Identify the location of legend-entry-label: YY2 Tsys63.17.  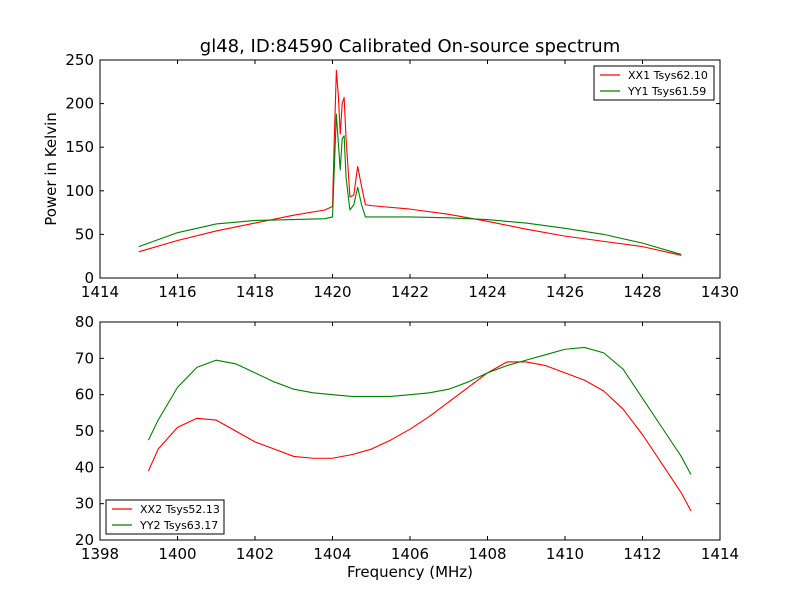
(178, 525).